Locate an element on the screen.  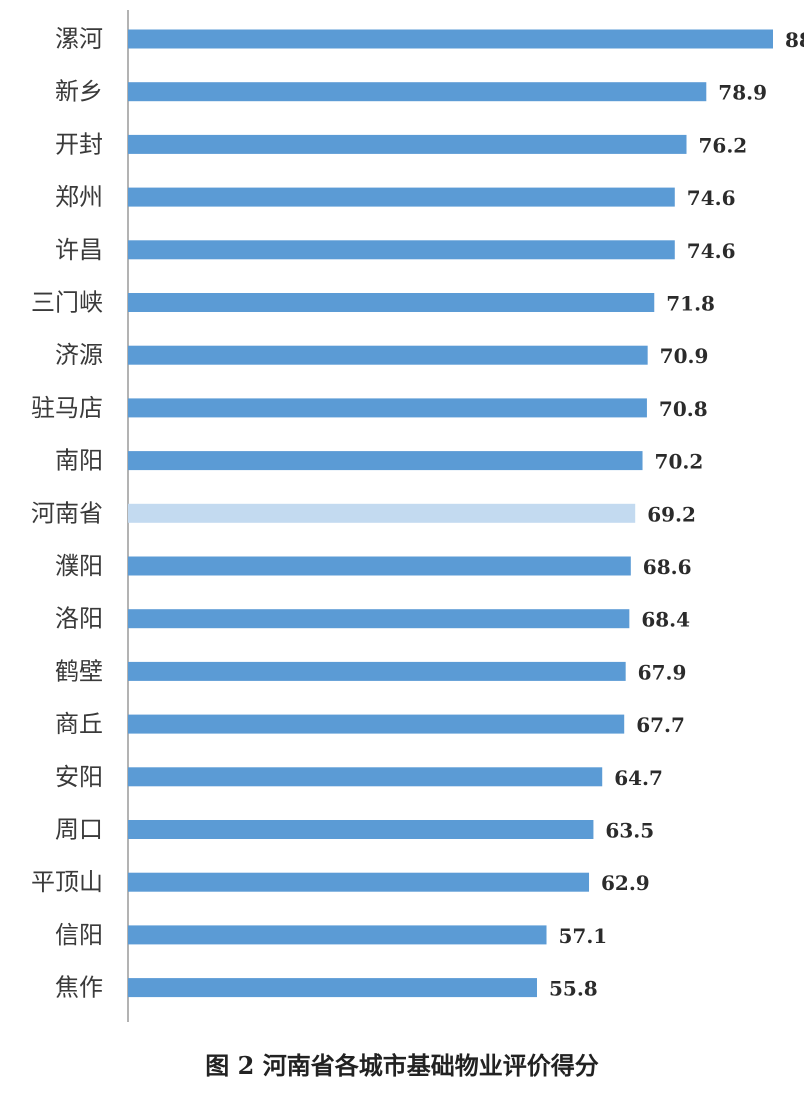
value-label: 69.2 is located at coordinates (671, 514).